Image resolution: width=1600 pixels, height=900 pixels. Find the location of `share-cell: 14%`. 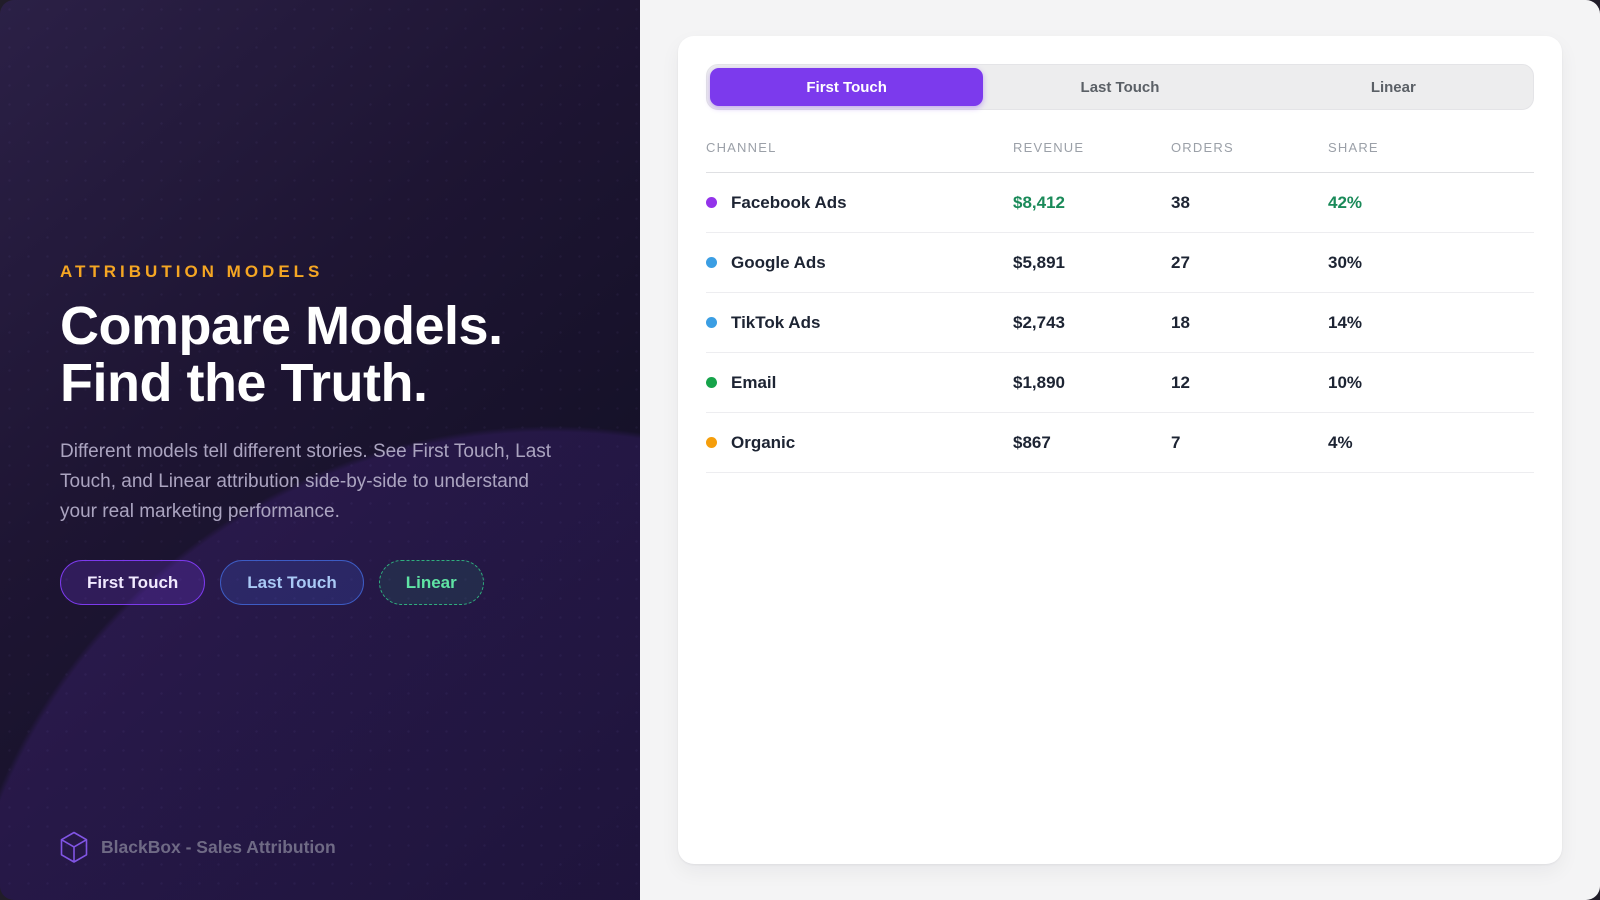

share-cell: 14% is located at coordinates (1345, 322).